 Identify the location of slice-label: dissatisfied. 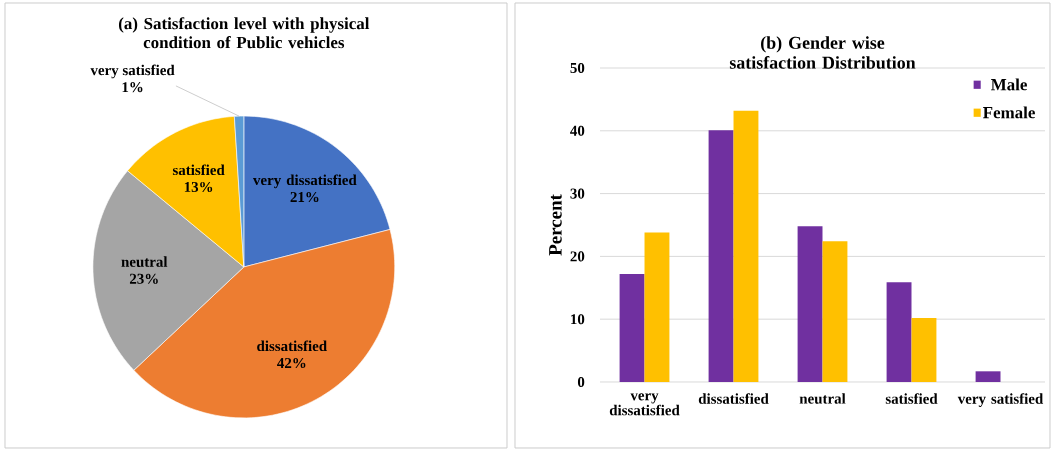
(292, 346).